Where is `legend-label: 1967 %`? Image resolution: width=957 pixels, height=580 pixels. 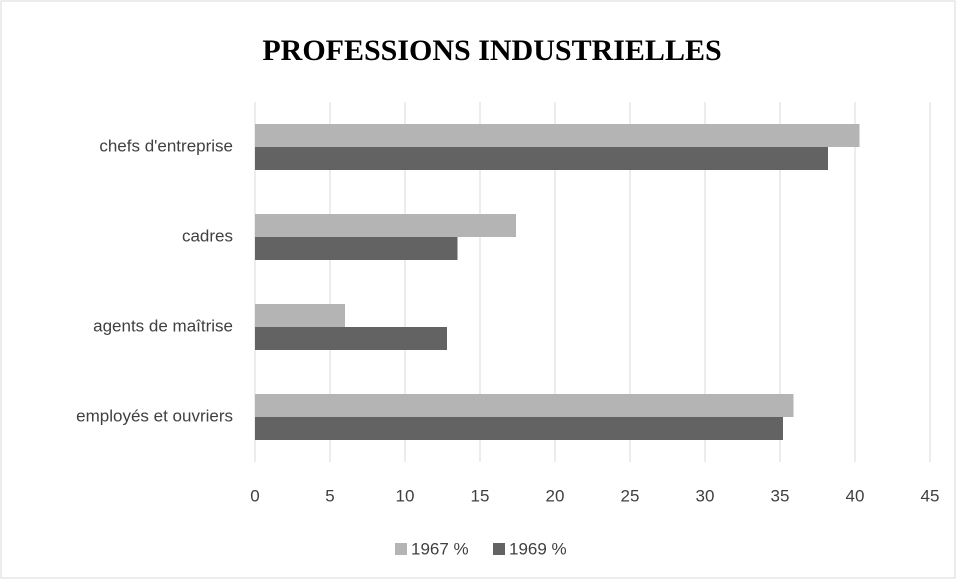 legend-label: 1967 % is located at coordinates (440, 548).